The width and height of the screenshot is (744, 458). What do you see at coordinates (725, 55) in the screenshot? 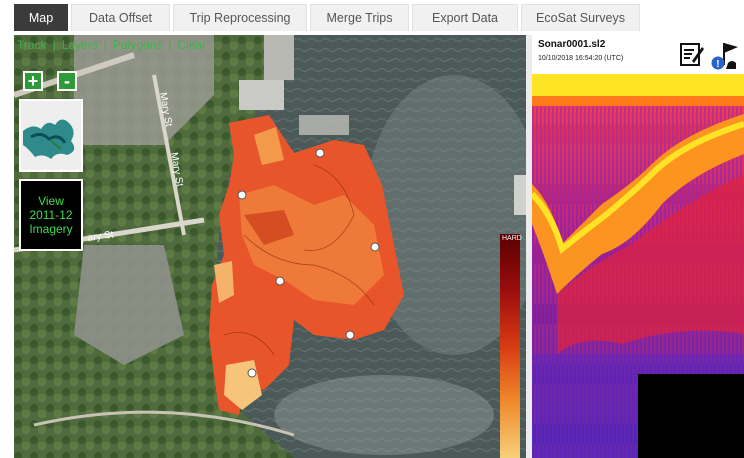
I see `flag-info-icon: !` at bounding box center [725, 55].